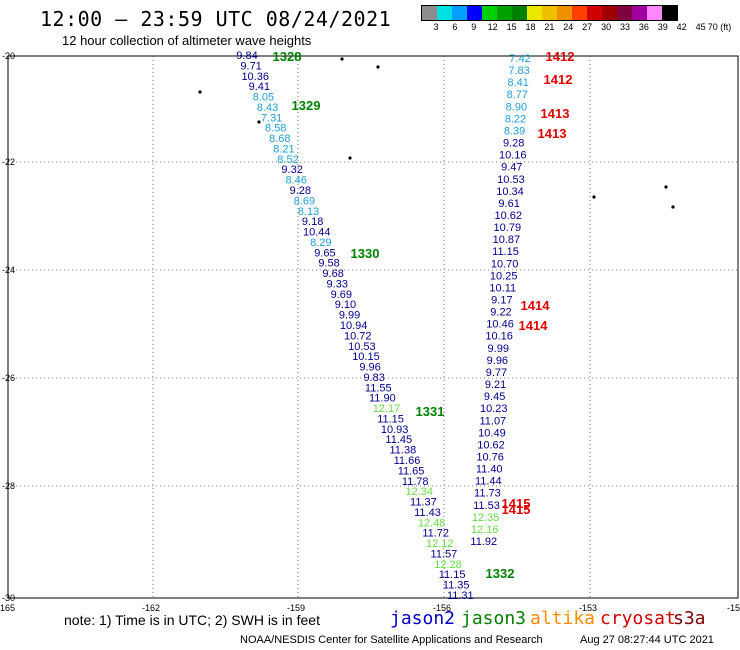 This screenshot has width=740, height=650. I want to click on wave-height-label: 10.34, so click(510, 192).